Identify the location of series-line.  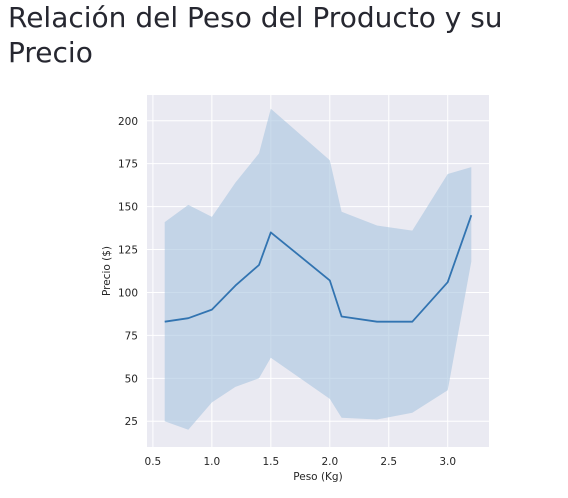
(318, 268).